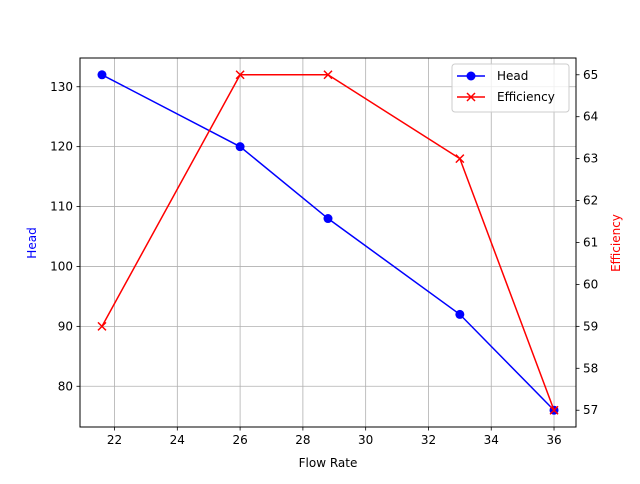 The width and height of the screenshot is (640, 484). Describe the element at coordinates (302, 440) in the screenshot. I see `x-tick-label: 28` at that location.